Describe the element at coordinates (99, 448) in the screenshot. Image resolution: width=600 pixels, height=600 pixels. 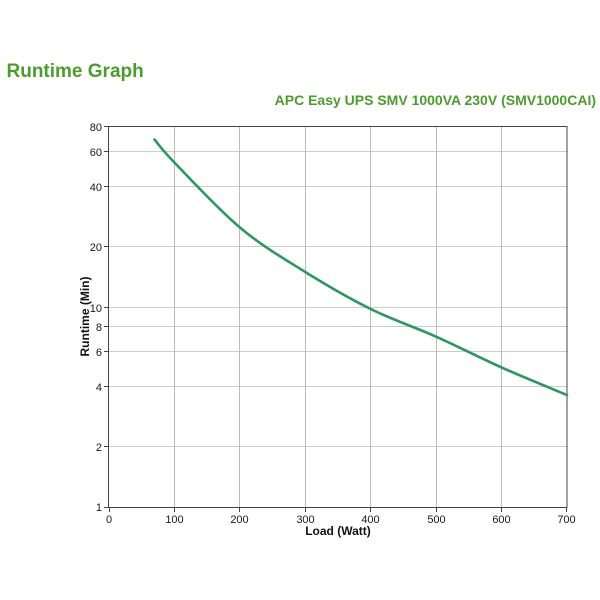
I see `svg-text: 2` at that location.